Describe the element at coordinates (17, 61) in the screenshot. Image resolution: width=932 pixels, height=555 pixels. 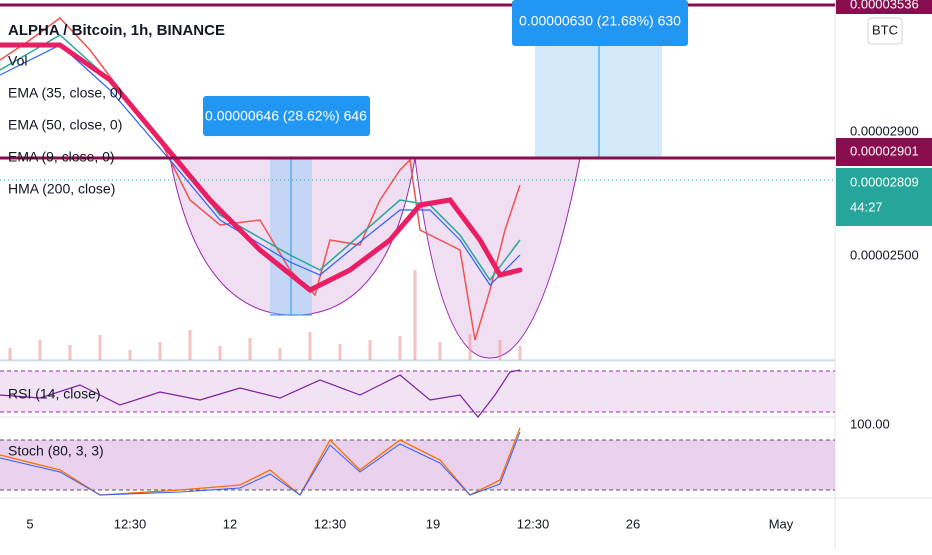
I see `indicator-label: Vol` at that location.